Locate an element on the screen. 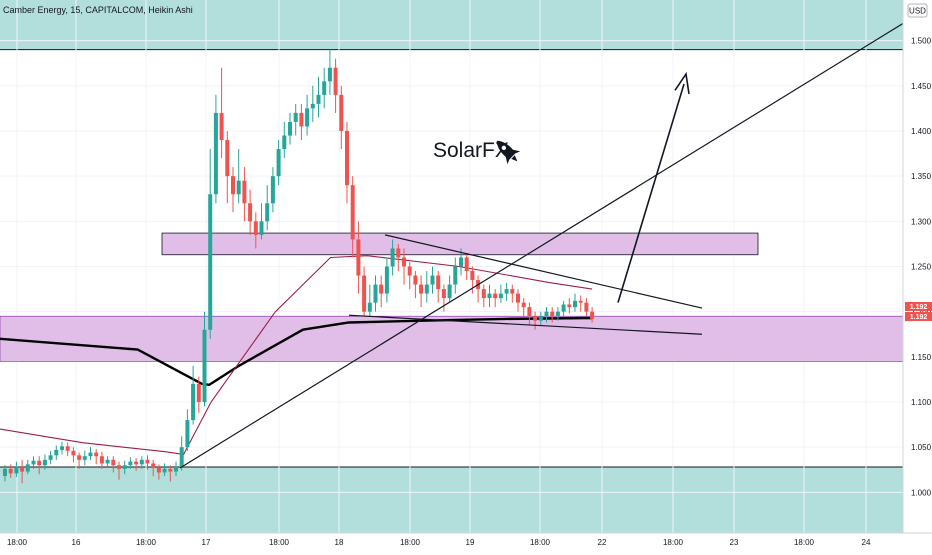  price-tag: 1.192 1.192 is located at coordinates (918, 311).